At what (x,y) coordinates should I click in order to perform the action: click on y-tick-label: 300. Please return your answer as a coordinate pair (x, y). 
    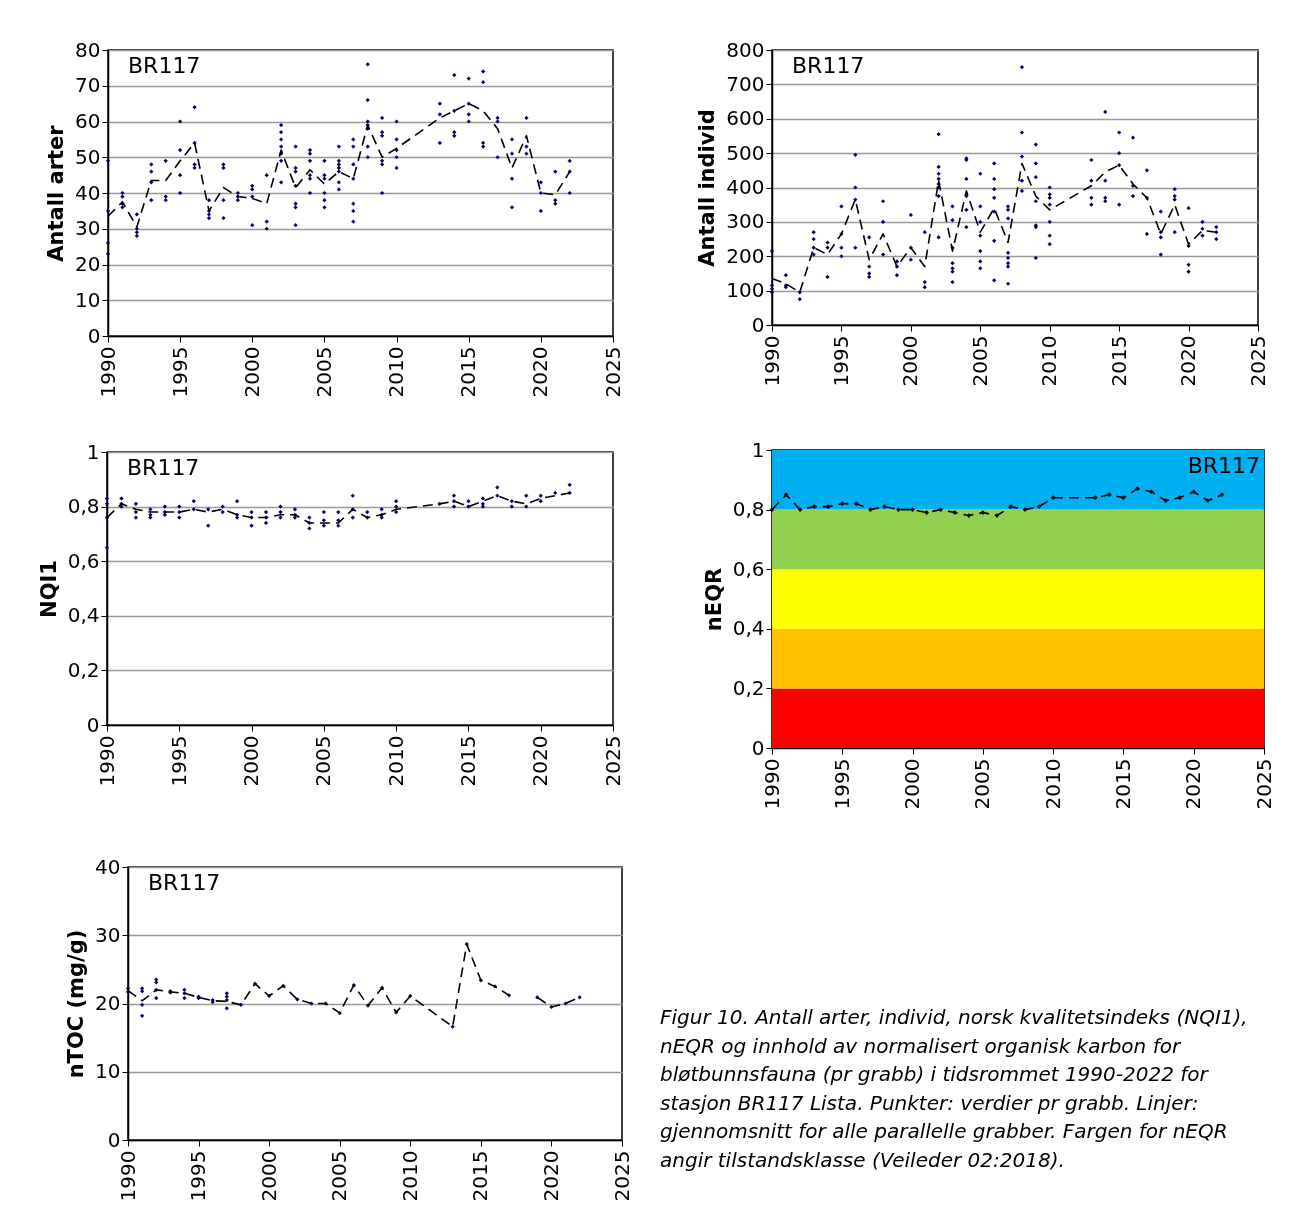
    Looking at the image, I should click on (745, 221).